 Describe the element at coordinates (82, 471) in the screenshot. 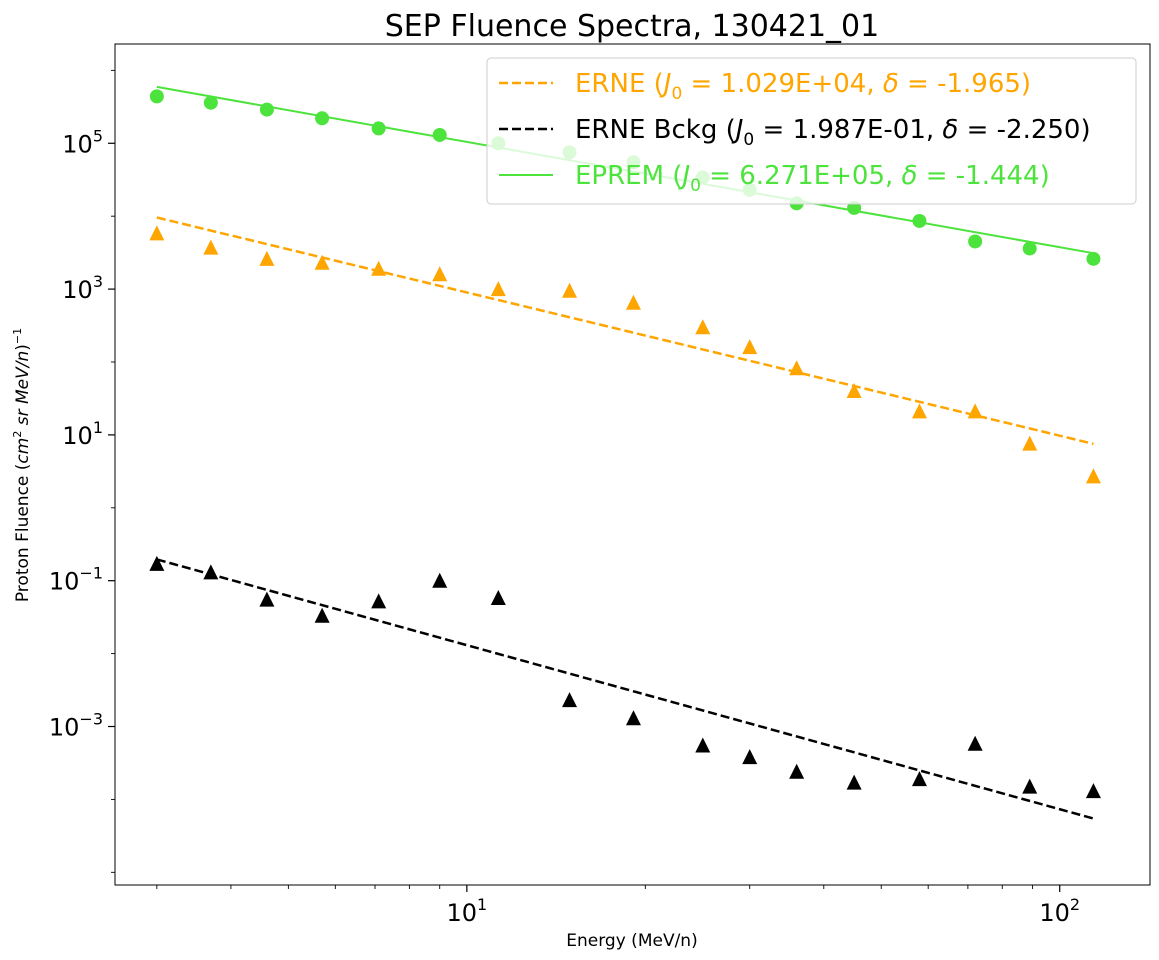

I see `y-axis-ticks: 10⁻³ 10⁻¹ 10¹ 10³ 10⁵` at that location.